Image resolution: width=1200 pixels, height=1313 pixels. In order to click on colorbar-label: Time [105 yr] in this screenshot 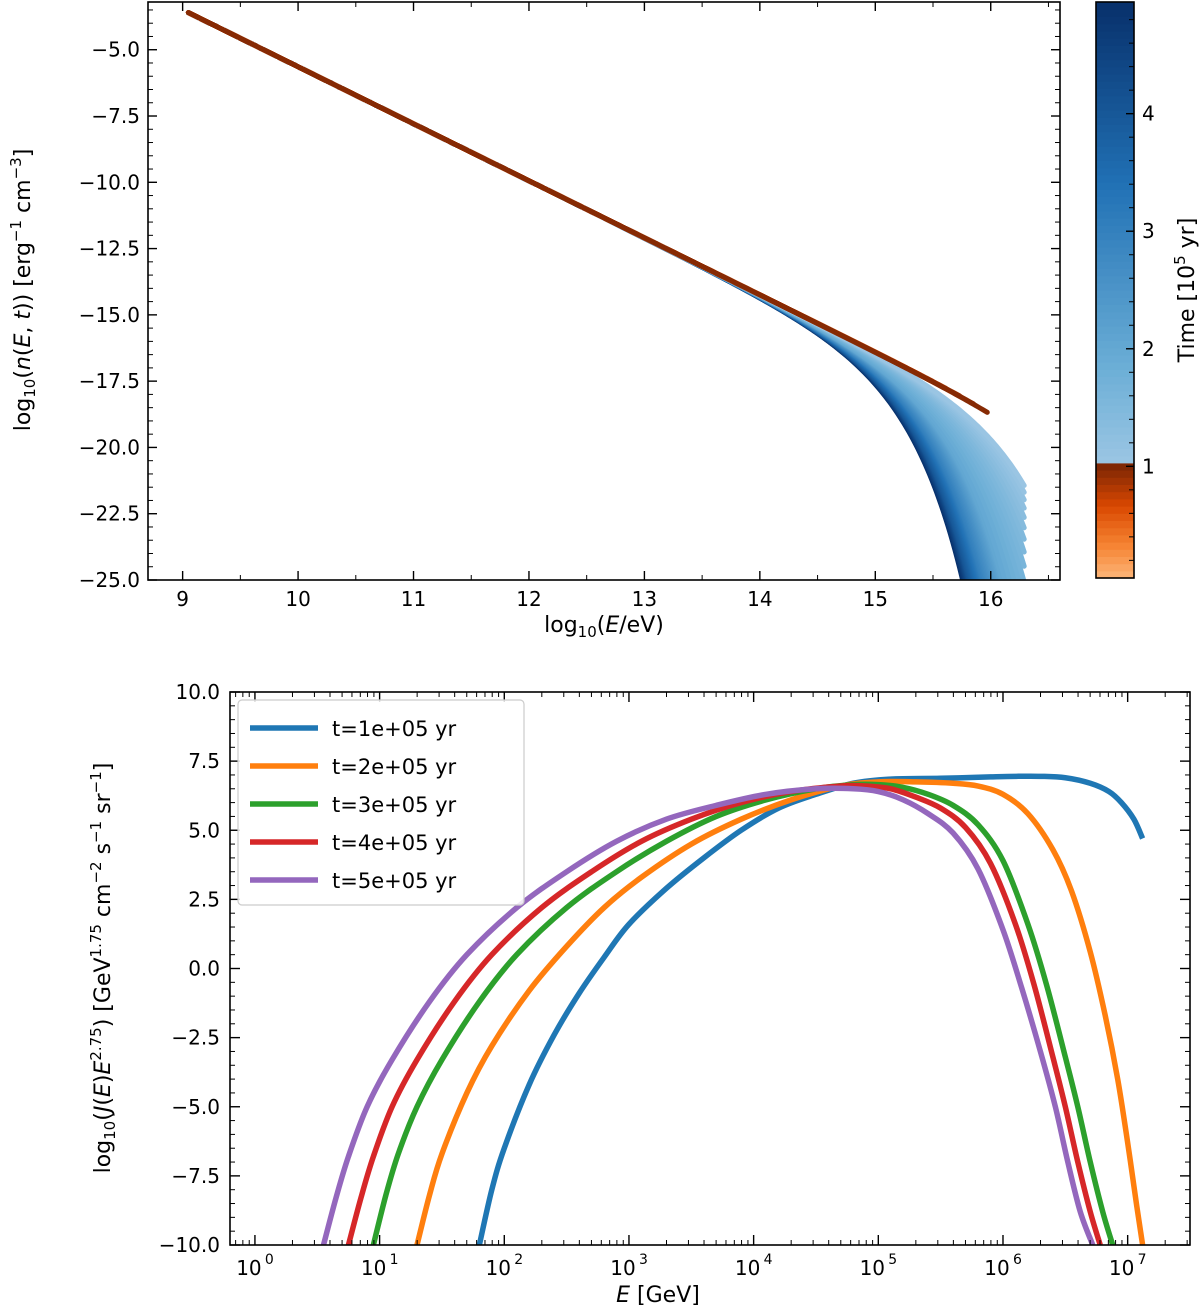, I will do `click(1185, 291)`.